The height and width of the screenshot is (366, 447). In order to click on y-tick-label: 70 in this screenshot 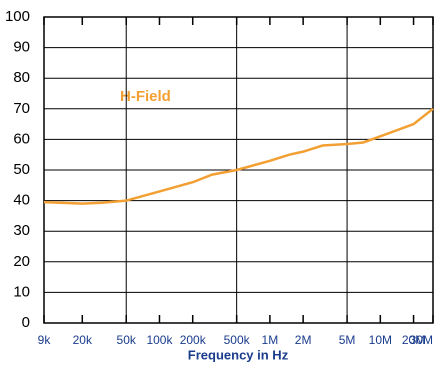, I will do `click(21, 108)`.